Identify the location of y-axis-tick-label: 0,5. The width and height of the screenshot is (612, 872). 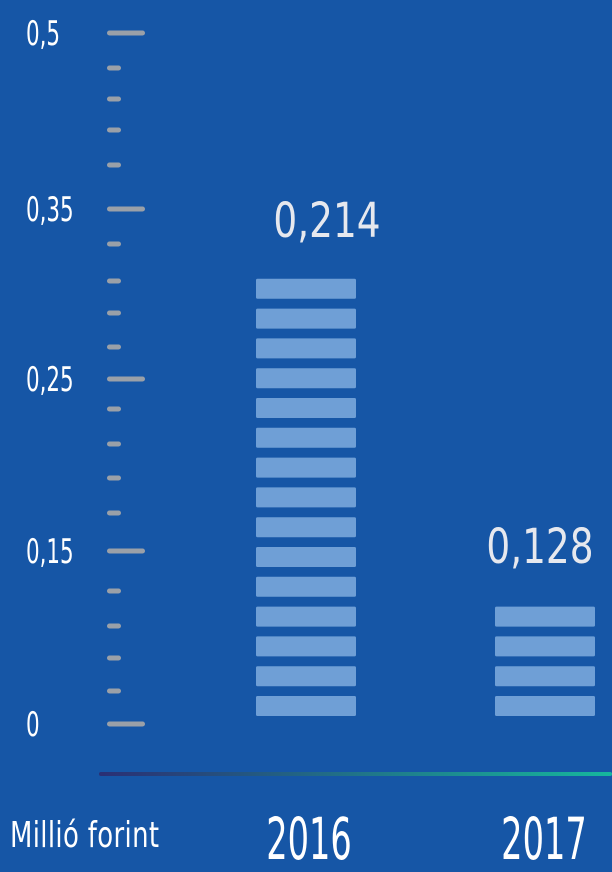
(43, 33).